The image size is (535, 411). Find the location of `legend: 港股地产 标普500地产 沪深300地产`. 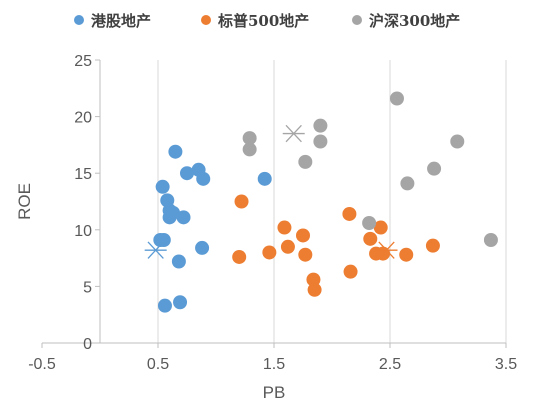

legend: 港股地产 标普500地产 沪深300地产 is located at coordinates (267, 21).